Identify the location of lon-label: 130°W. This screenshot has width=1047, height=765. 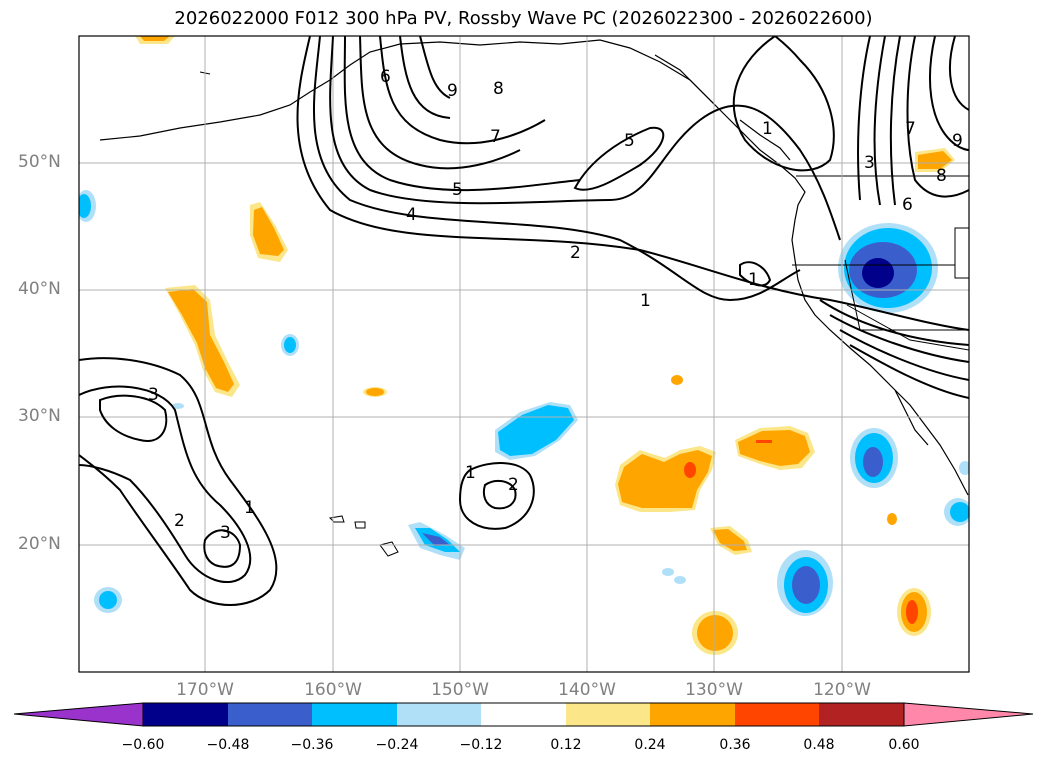
(714, 690).